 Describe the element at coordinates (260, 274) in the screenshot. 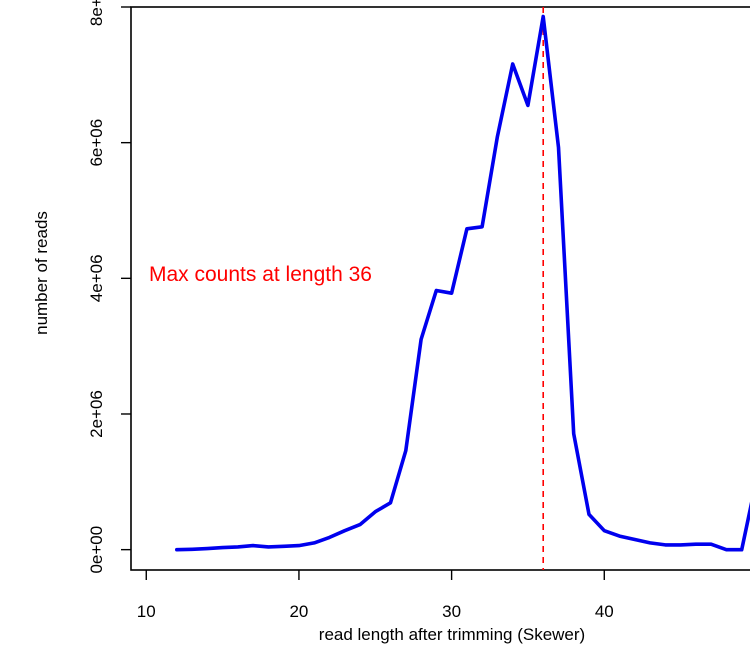

I see `max-count-annotation: Max counts at length 36` at that location.